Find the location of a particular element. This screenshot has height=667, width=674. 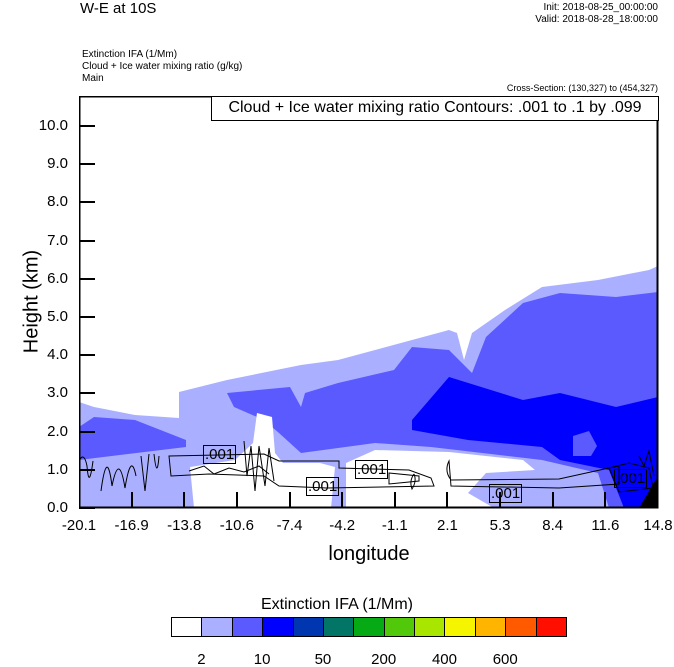

field-label: Extinction IFA (1/Mm) is located at coordinates (130, 54).